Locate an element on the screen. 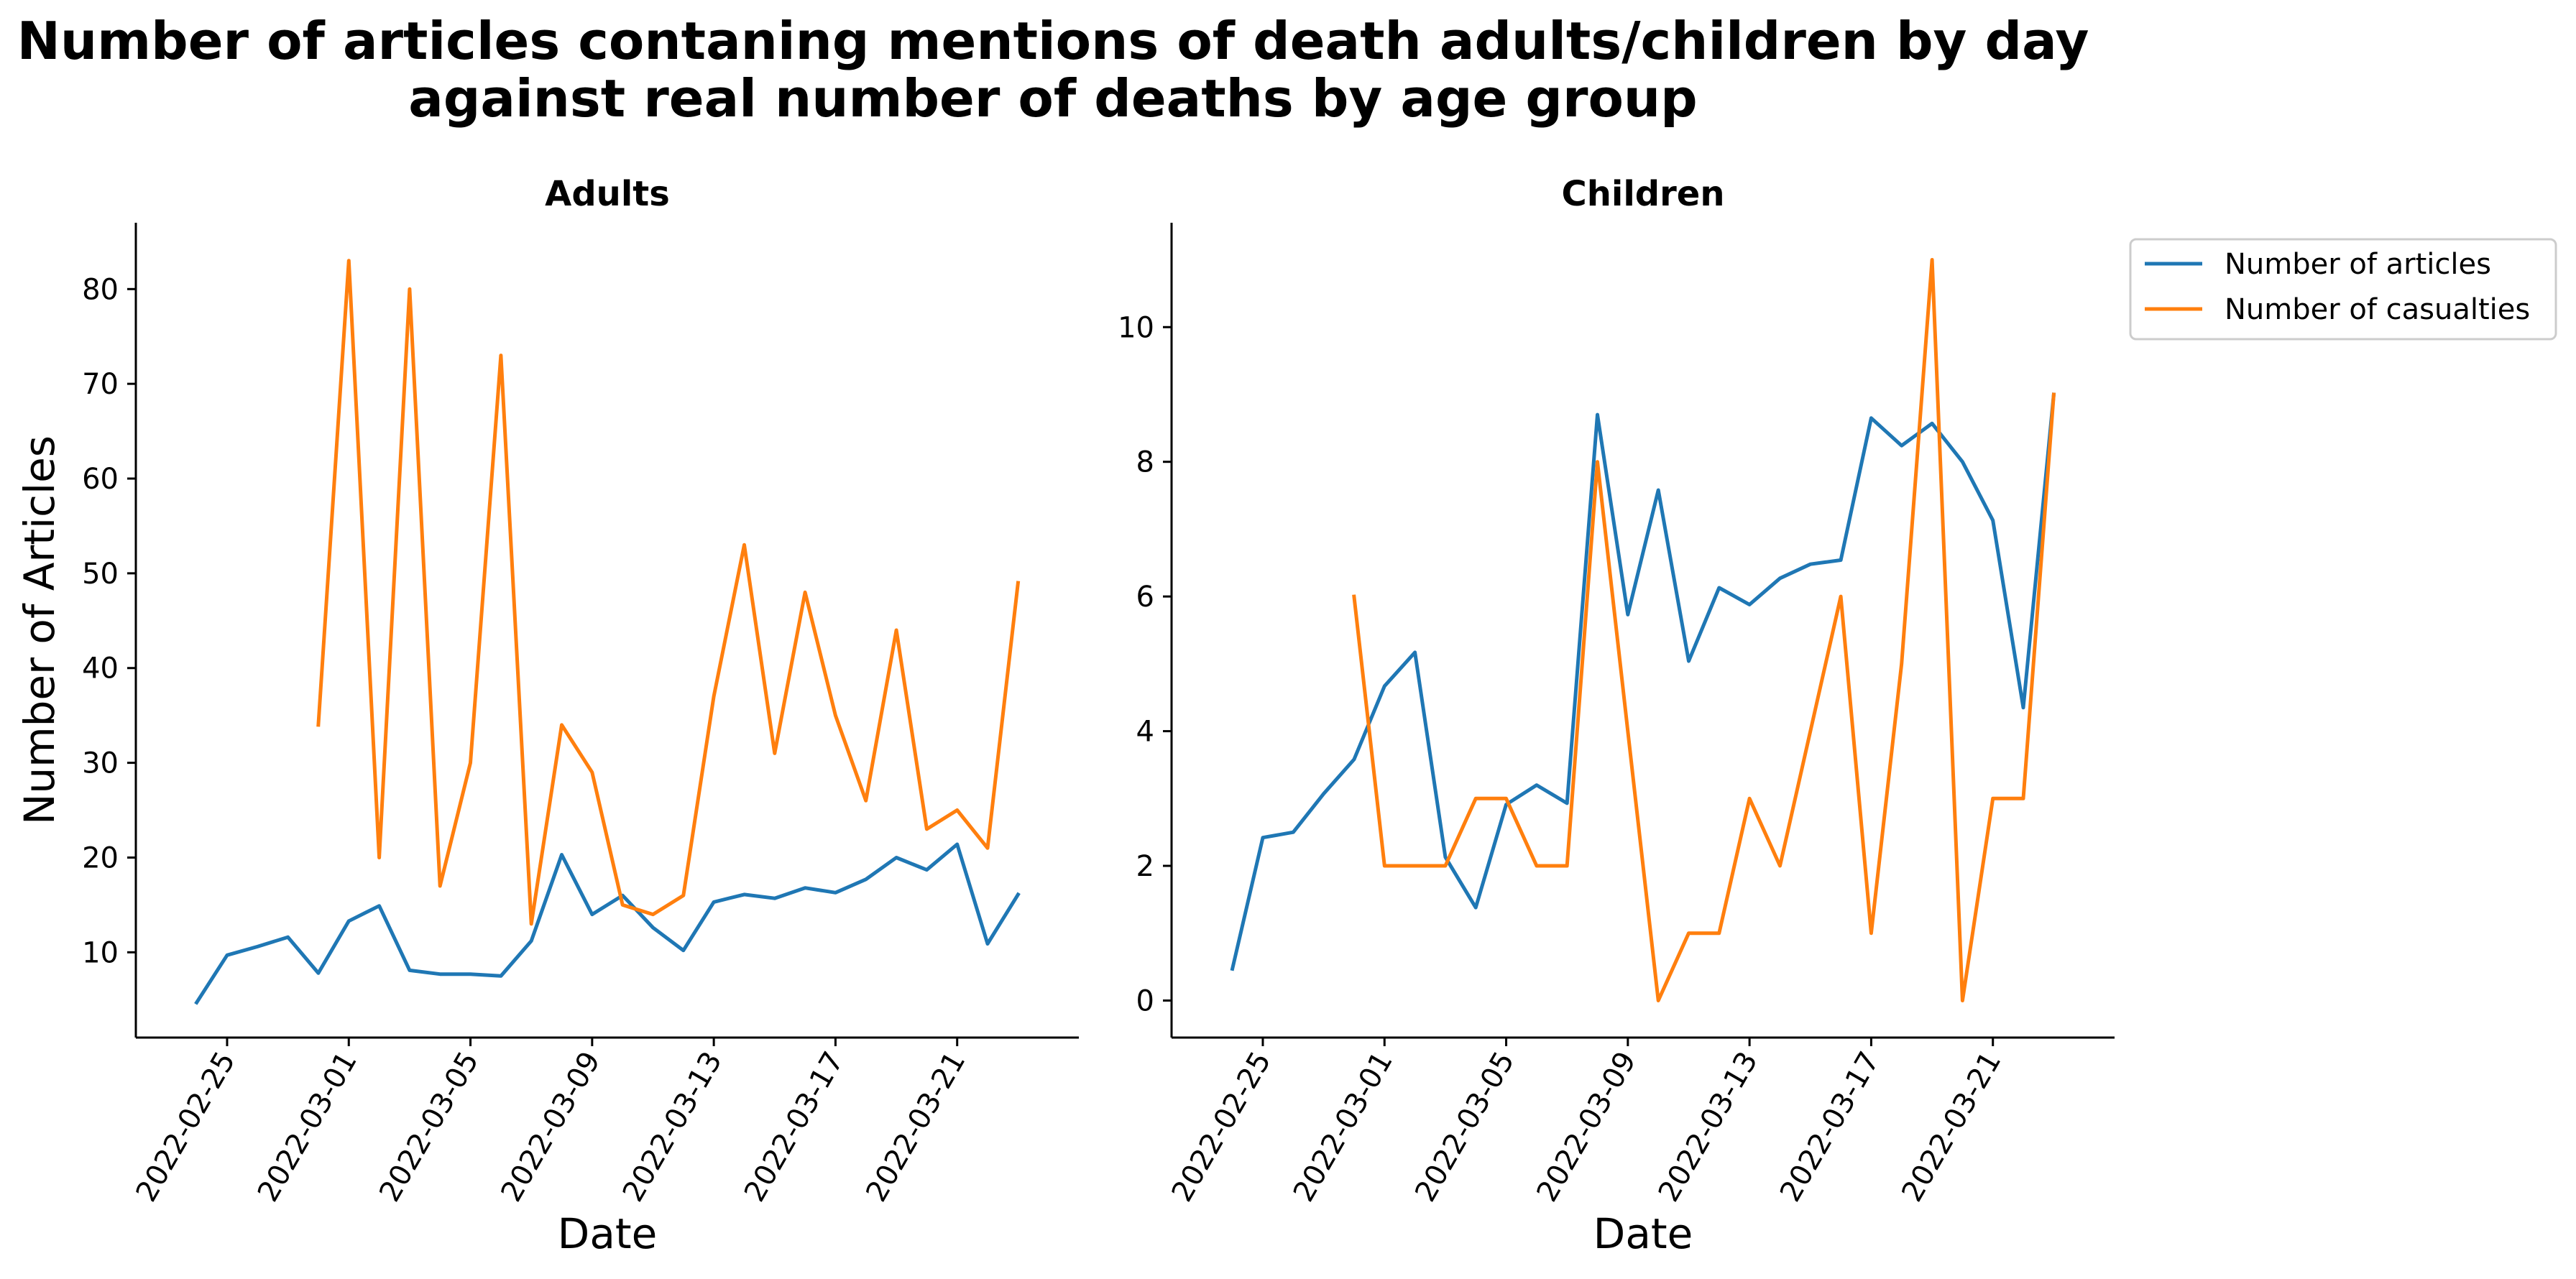  y-tick-label: 50 is located at coordinates (100, 574).